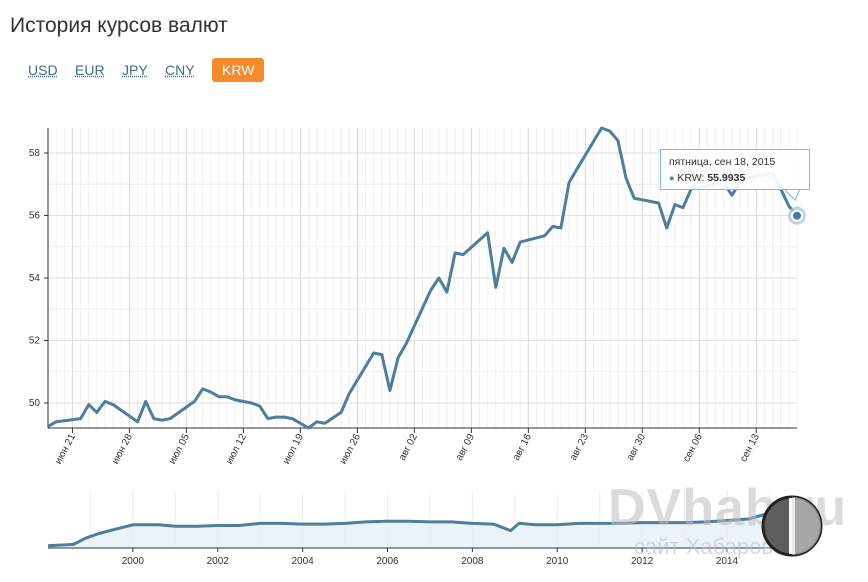 The width and height of the screenshot is (868, 582). What do you see at coordinates (472, 561) in the screenshot?
I see `overview-x-tick-label: 2008` at bounding box center [472, 561].